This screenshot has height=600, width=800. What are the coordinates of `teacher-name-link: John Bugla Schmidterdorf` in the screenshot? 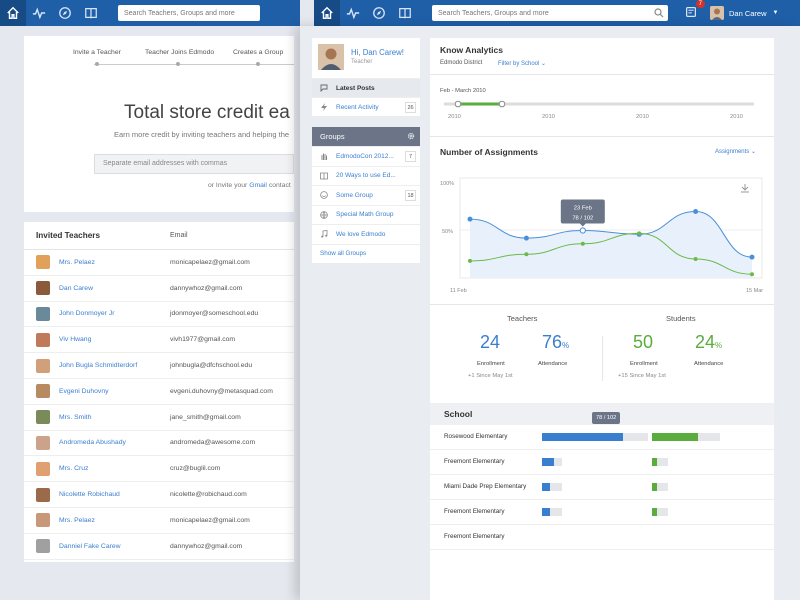 It's located at (98, 366).